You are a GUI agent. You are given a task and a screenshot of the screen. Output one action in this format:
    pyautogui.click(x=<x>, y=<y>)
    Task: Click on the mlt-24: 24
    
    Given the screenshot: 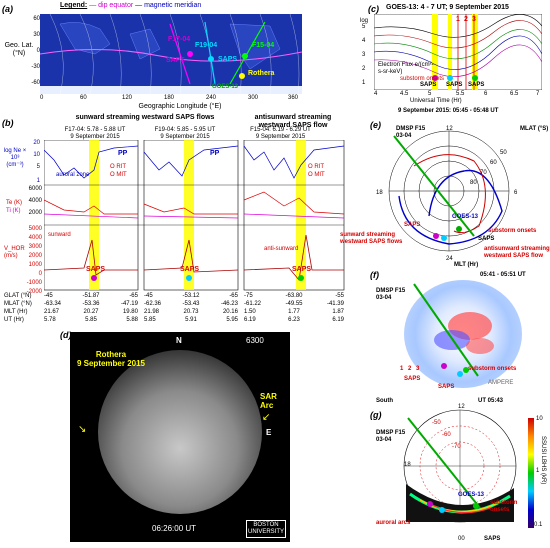 What is the action you would take?
    pyautogui.click(x=449, y=259)
    